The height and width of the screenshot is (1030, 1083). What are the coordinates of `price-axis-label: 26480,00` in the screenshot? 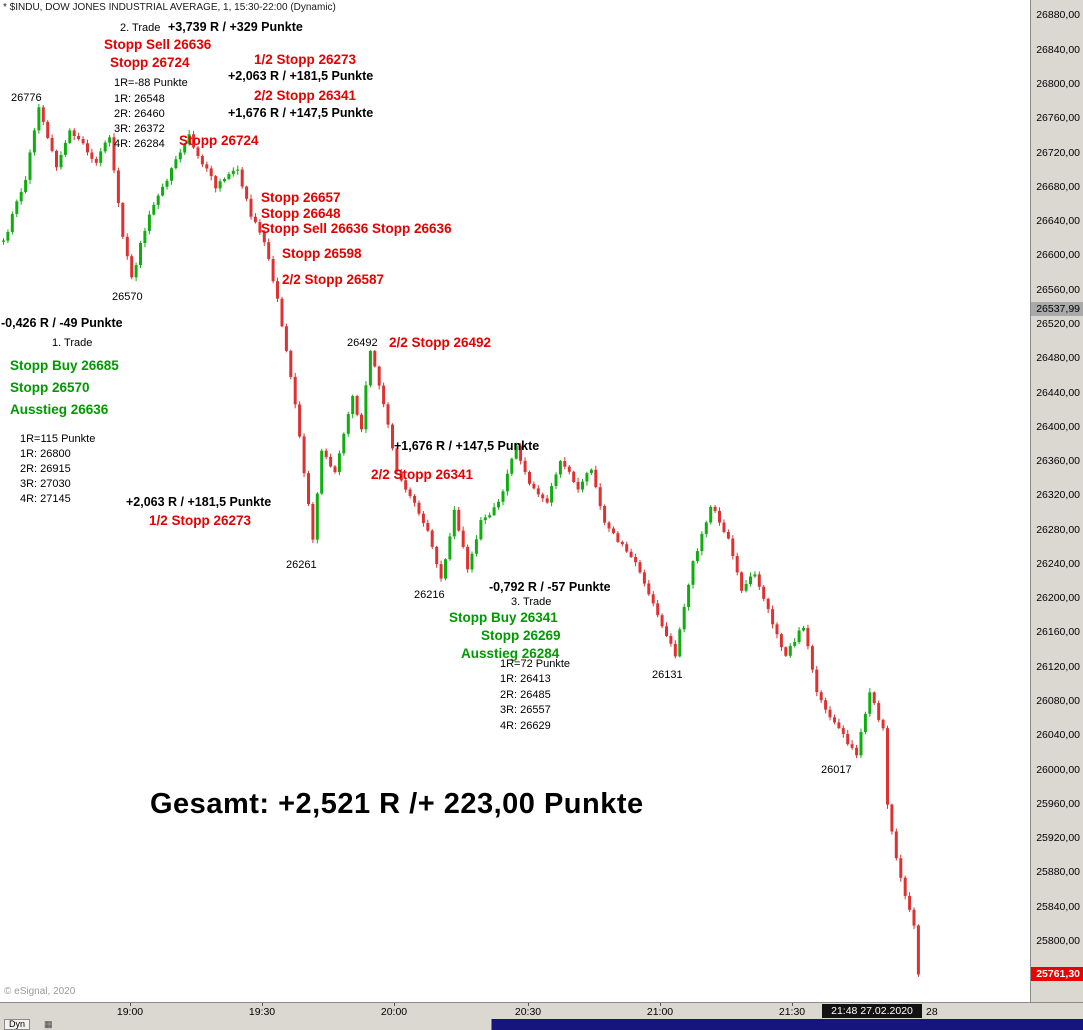 It's located at (1058, 358).